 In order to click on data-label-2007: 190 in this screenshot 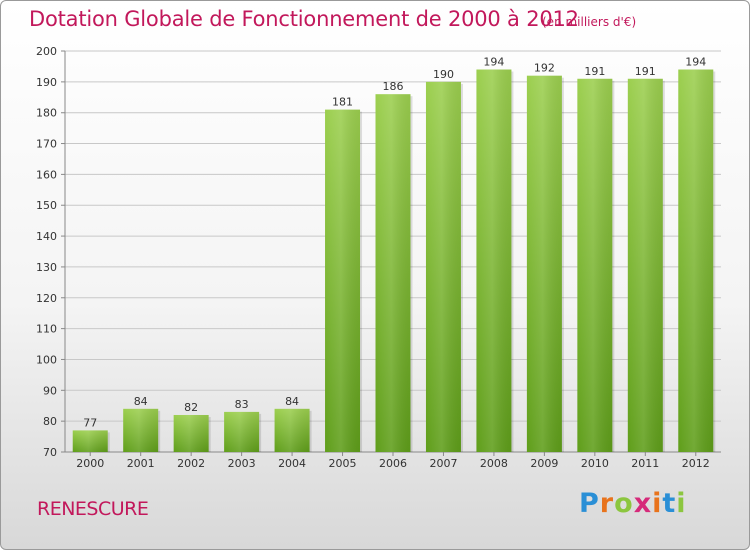, I will do `click(443, 74)`.